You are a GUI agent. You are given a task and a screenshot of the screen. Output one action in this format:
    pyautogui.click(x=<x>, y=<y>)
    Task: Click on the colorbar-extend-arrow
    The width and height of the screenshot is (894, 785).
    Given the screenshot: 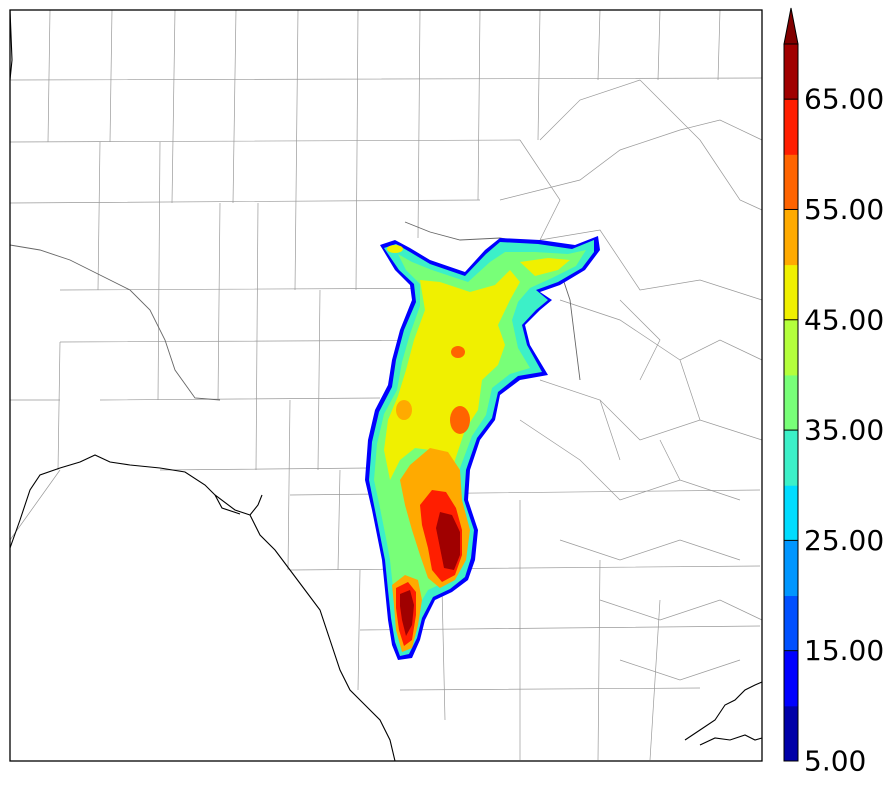 What is the action you would take?
    pyautogui.click(x=791, y=26)
    